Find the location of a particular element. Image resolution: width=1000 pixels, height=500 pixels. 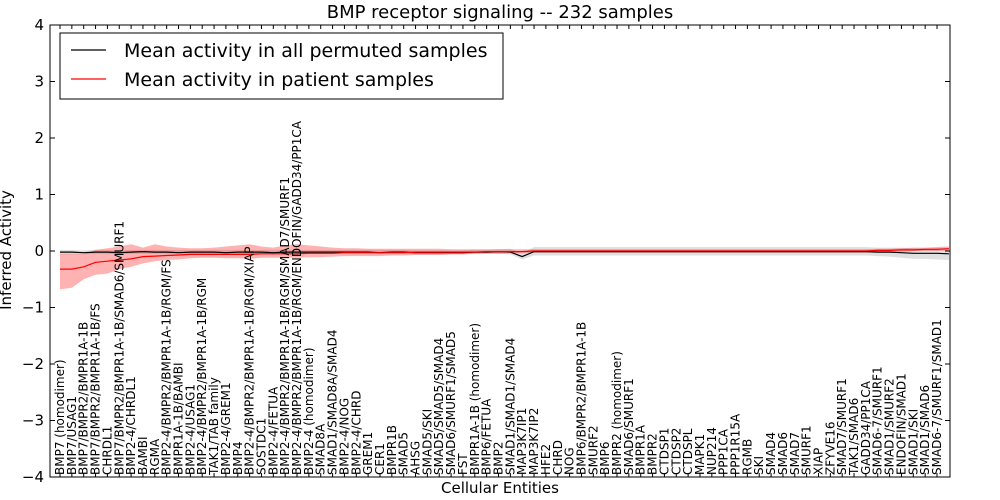

x-category-label: CTDSP1 is located at coordinates (664, 451).